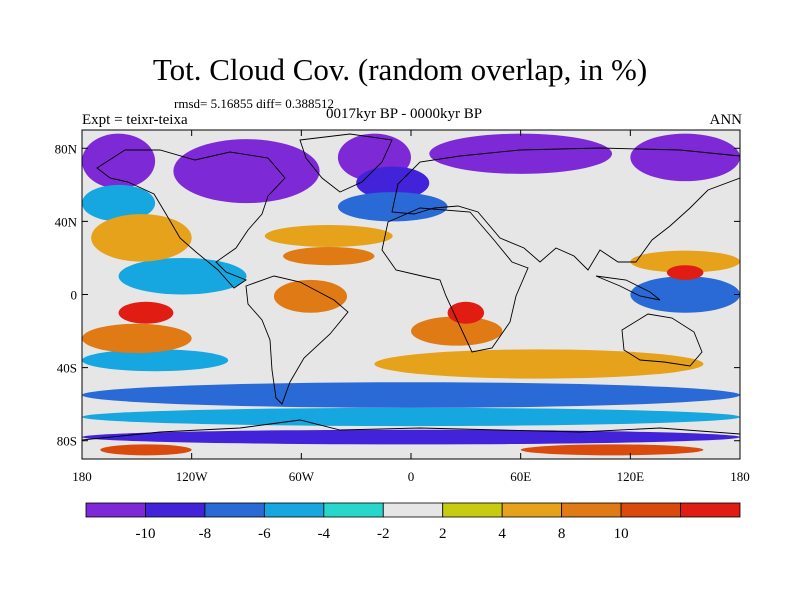 The height and width of the screenshot is (600, 800). Describe the element at coordinates (66, 148) in the screenshot. I see `lat-tick-label: 80N` at that location.